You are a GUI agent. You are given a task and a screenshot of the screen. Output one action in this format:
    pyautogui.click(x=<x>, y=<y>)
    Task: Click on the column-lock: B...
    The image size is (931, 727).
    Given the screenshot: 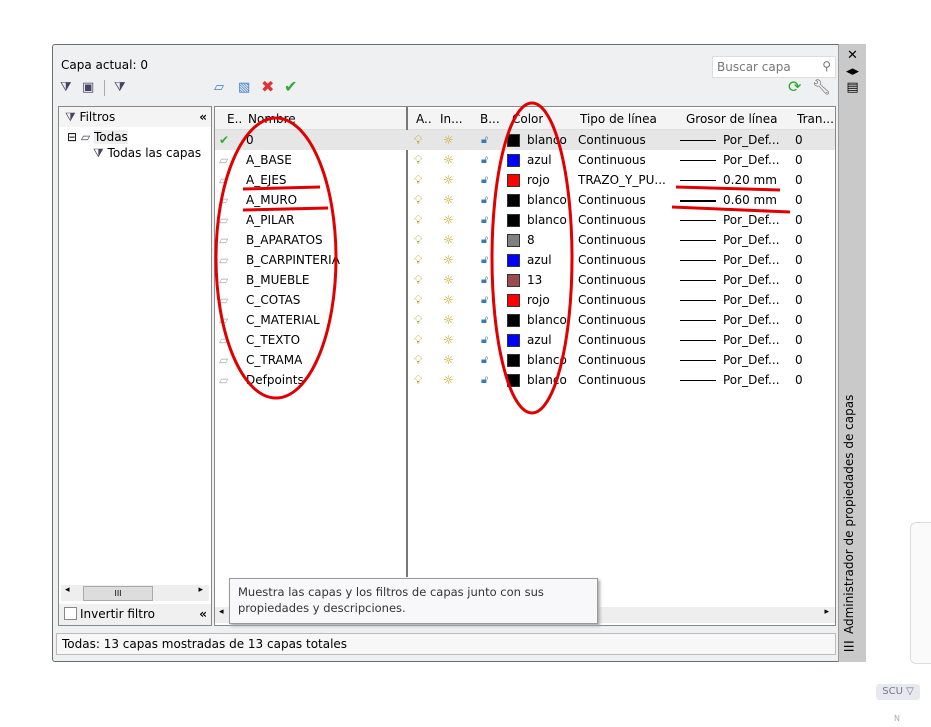 What is the action you would take?
    pyautogui.click(x=490, y=119)
    